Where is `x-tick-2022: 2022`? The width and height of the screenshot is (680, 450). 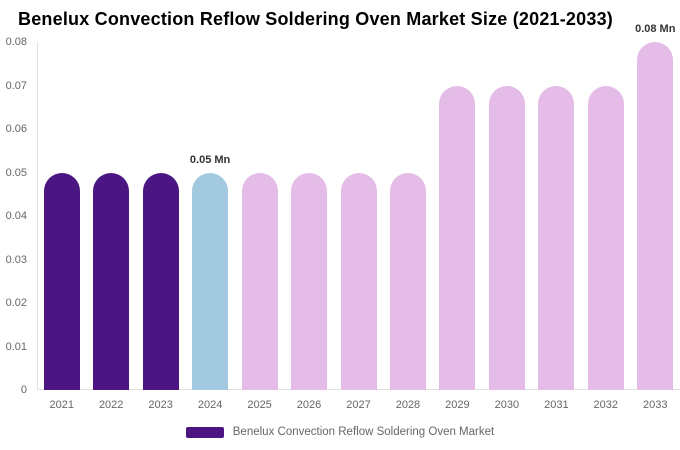
x-tick-2022: 2022 is located at coordinates (111, 405).